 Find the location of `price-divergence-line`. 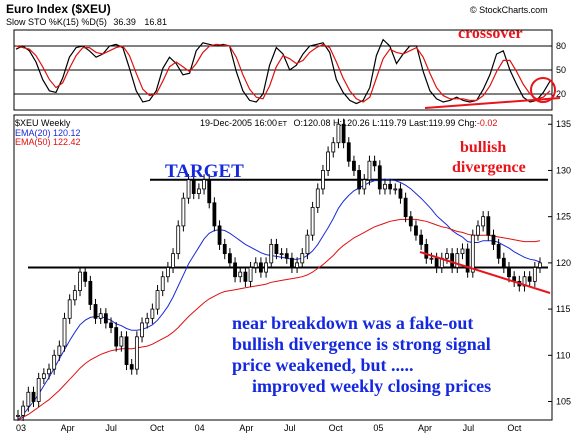

price-divergence-line is located at coordinates (485, 272).